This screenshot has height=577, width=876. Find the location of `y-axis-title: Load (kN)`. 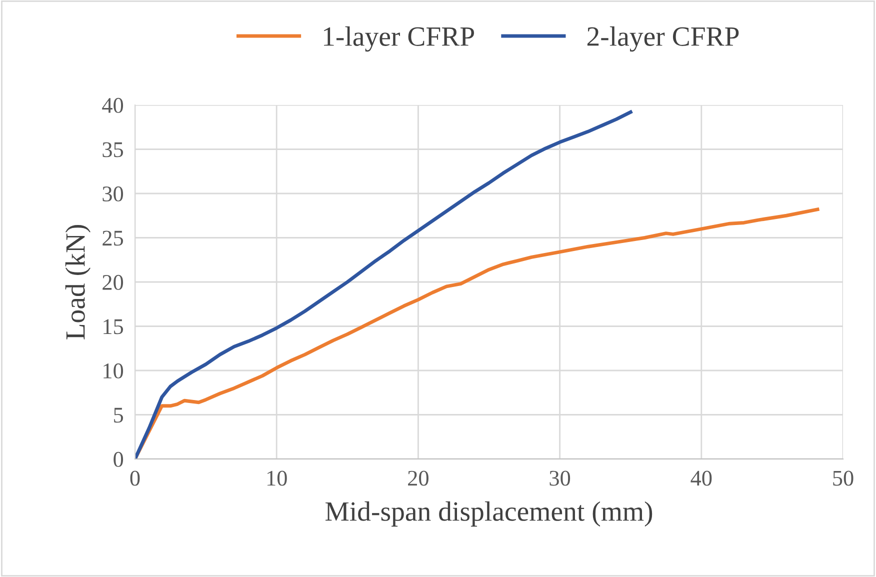

y-axis-title: Load (kN) is located at coordinates (78, 282).